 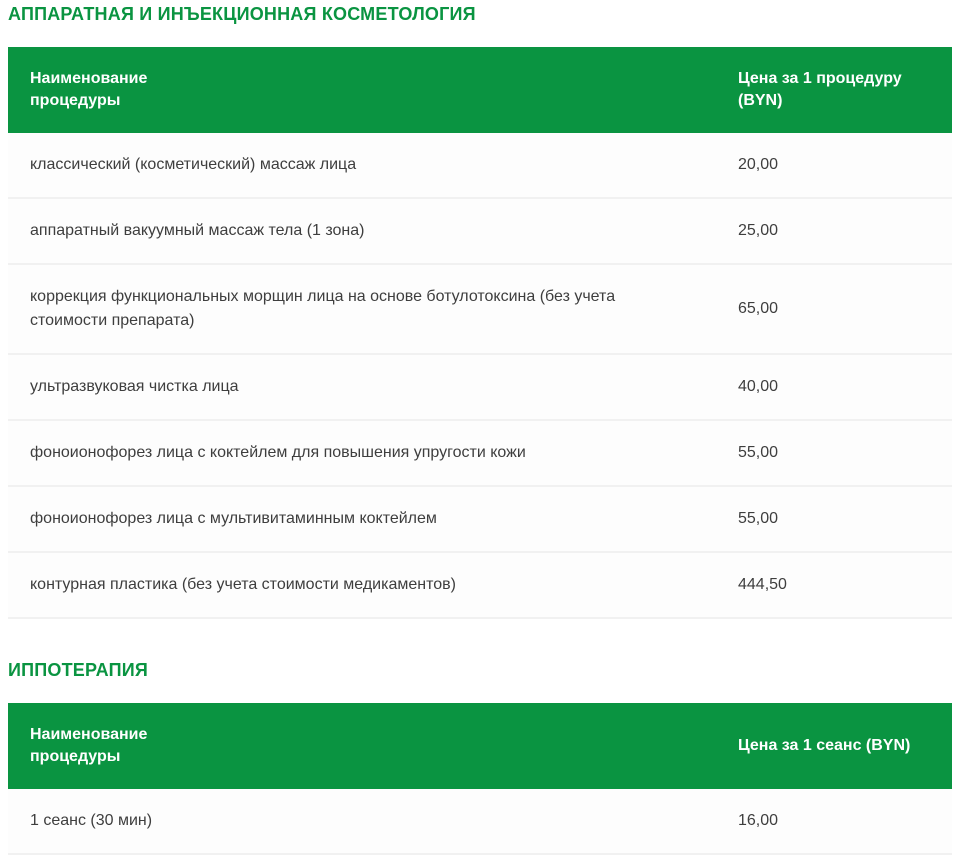 What do you see at coordinates (362, 387) in the screenshot?
I see `procedure-name-cell: ультразвуковая чистка лица` at bounding box center [362, 387].